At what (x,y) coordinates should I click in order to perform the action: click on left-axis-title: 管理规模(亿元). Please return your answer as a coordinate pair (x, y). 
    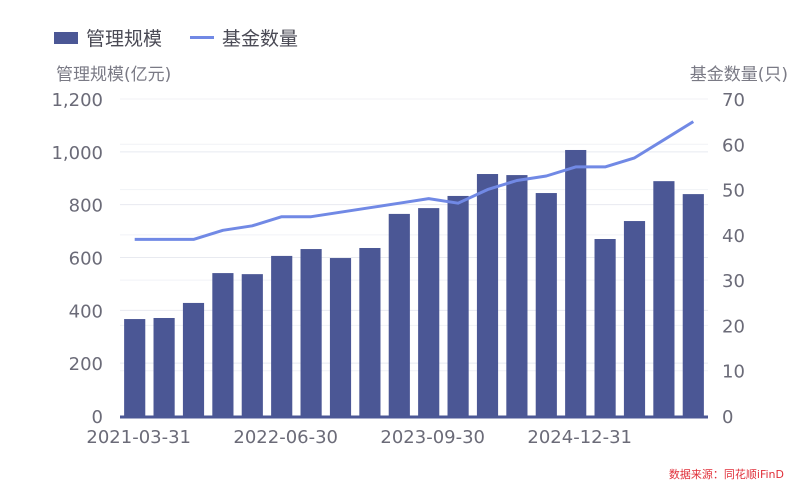
    Looking at the image, I should click on (114, 75).